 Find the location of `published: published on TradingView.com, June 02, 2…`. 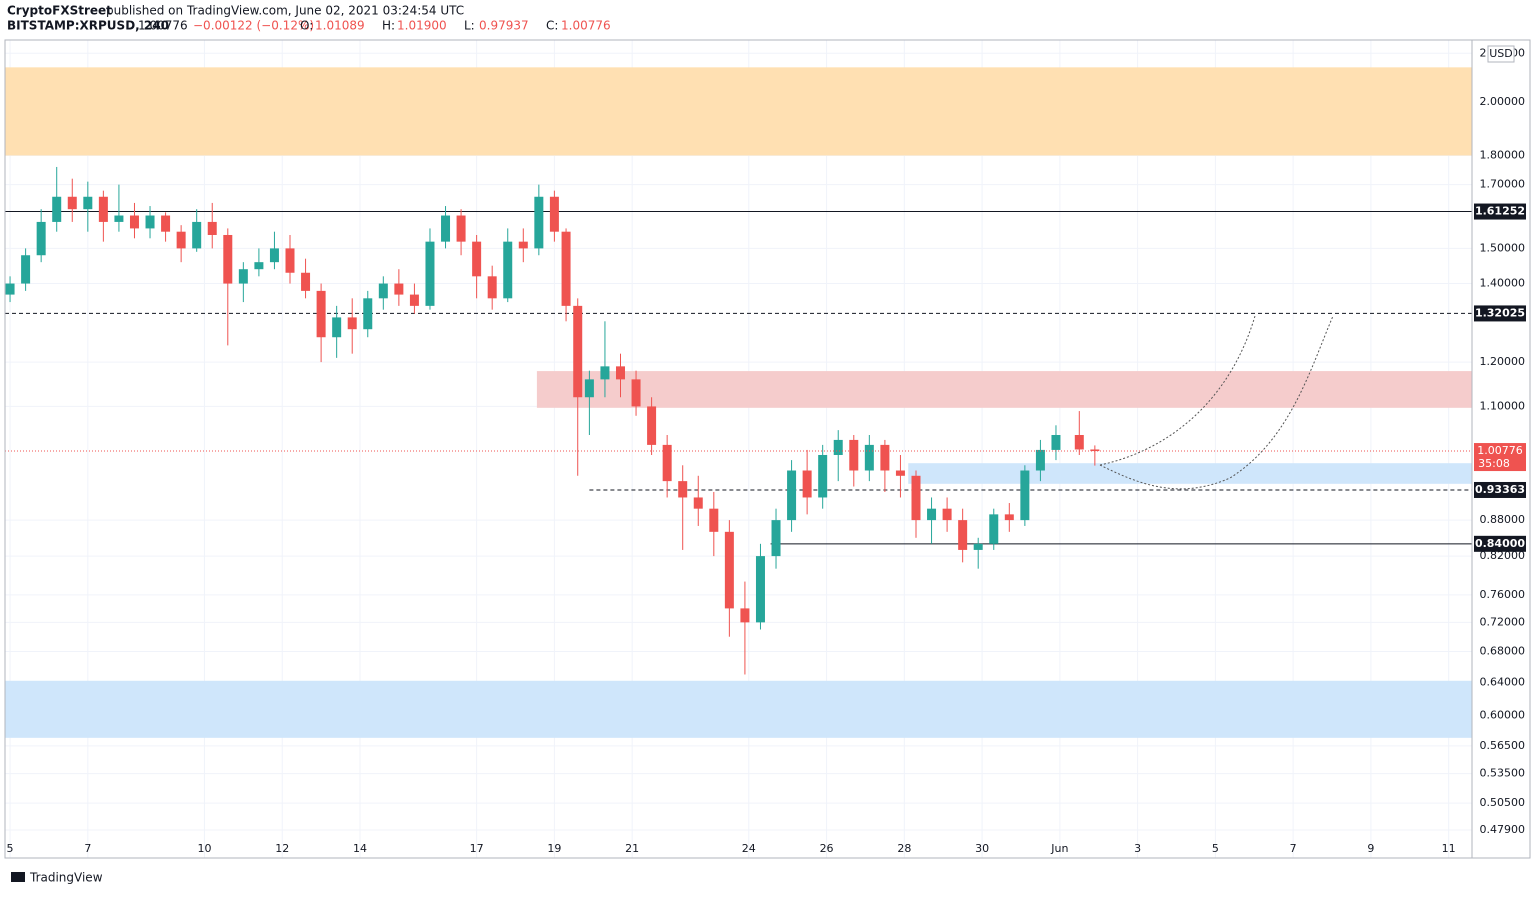

published: published on TradingView.com, June 02, 2… is located at coordinates (285, 11).